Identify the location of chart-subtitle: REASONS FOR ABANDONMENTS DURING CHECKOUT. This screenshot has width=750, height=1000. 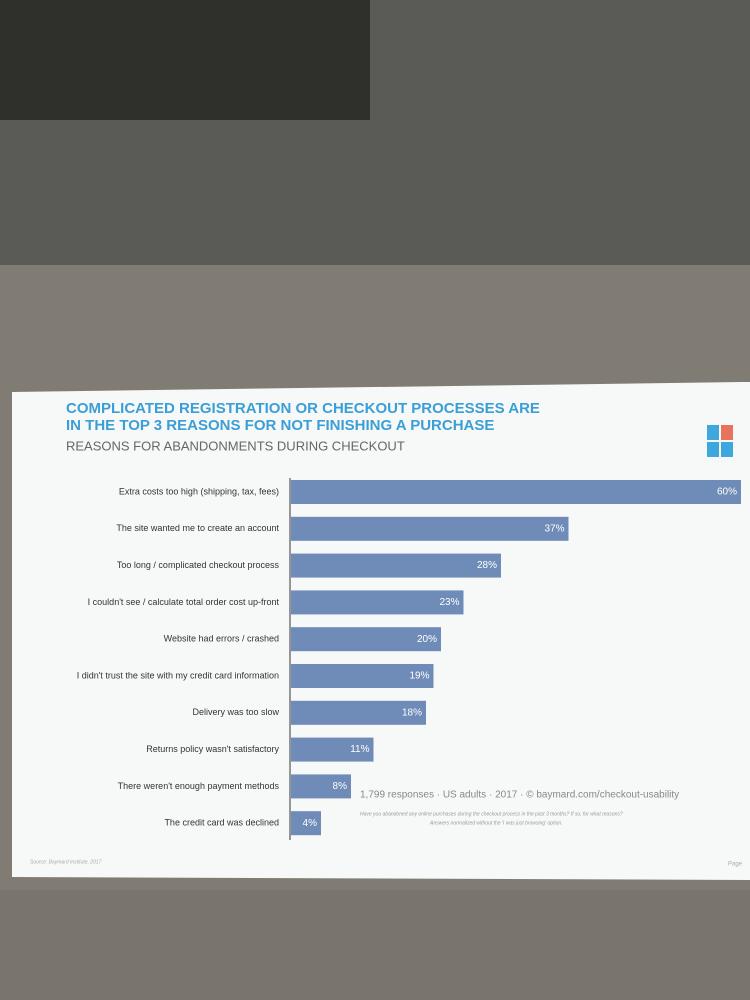
(235, 445).